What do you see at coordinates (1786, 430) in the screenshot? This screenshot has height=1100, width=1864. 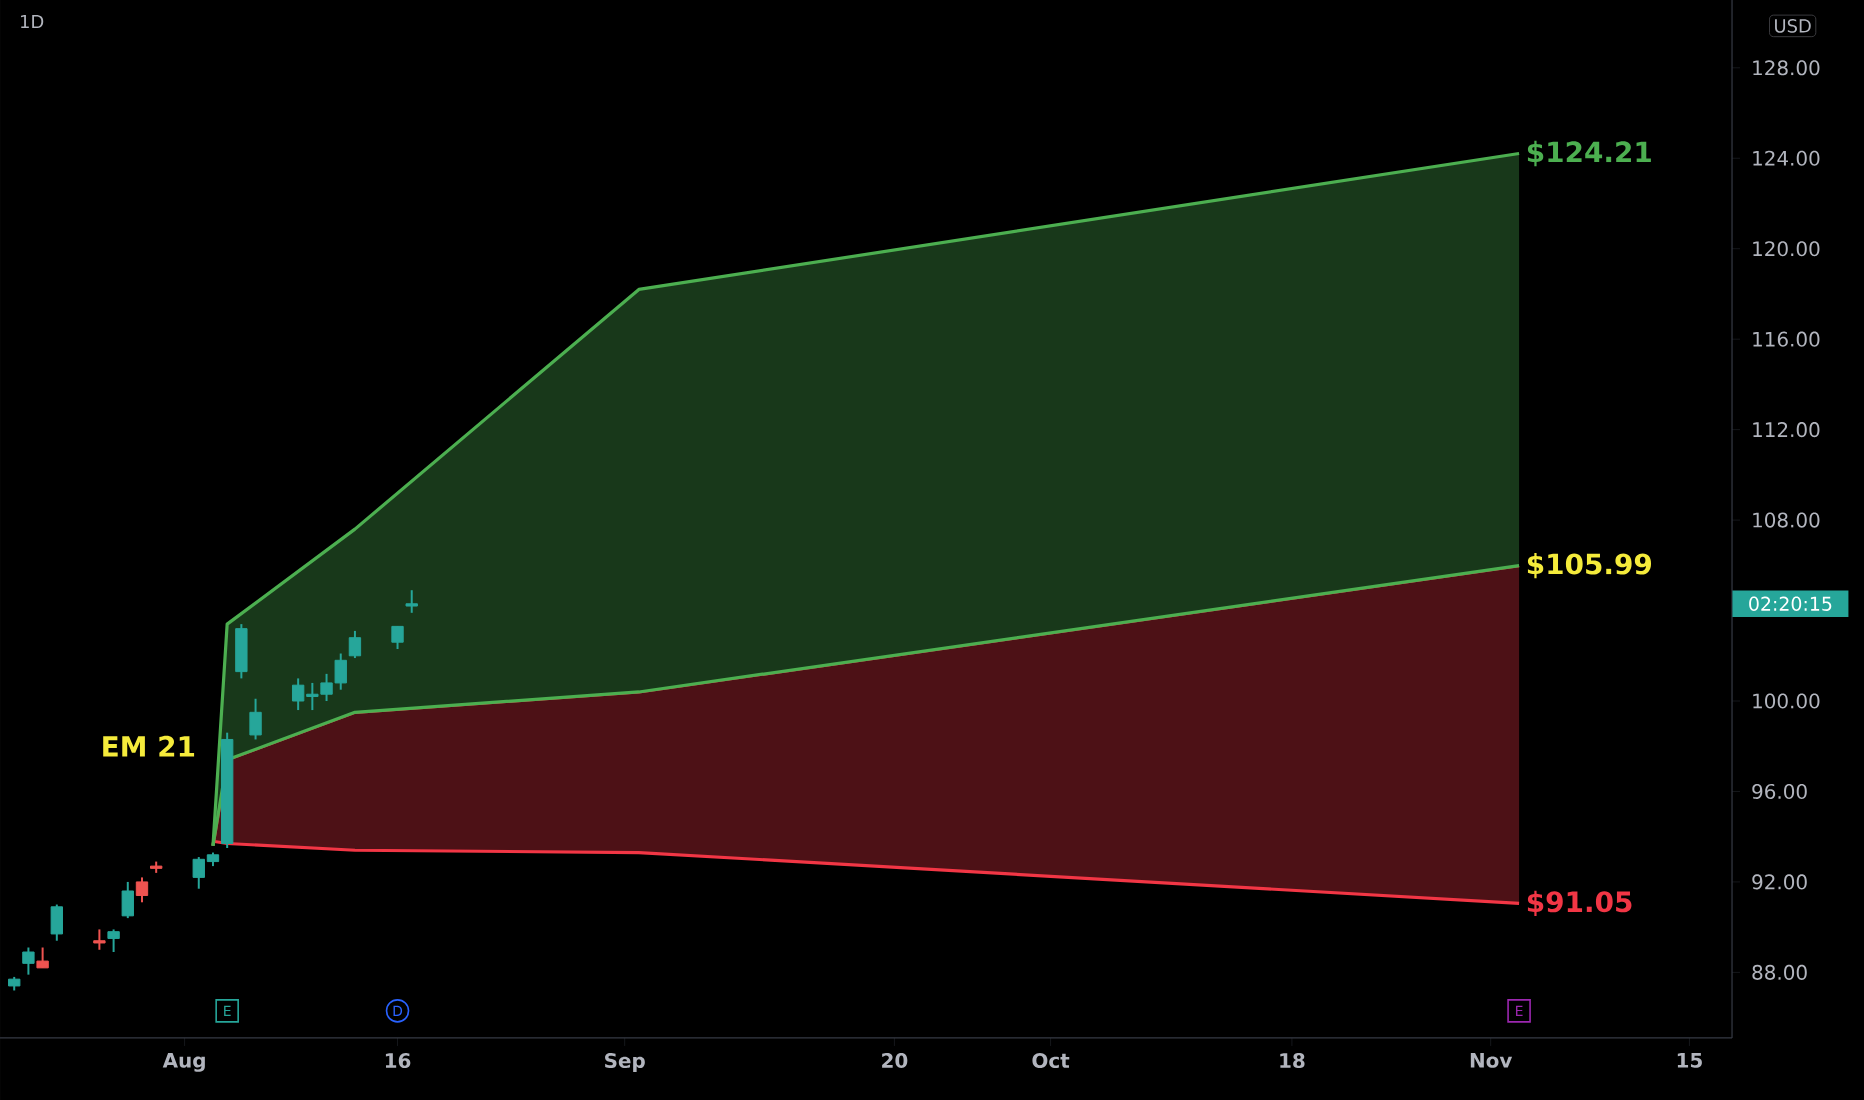 I see `y-tick-label: 112.00` at bounding box center [1786, 430].